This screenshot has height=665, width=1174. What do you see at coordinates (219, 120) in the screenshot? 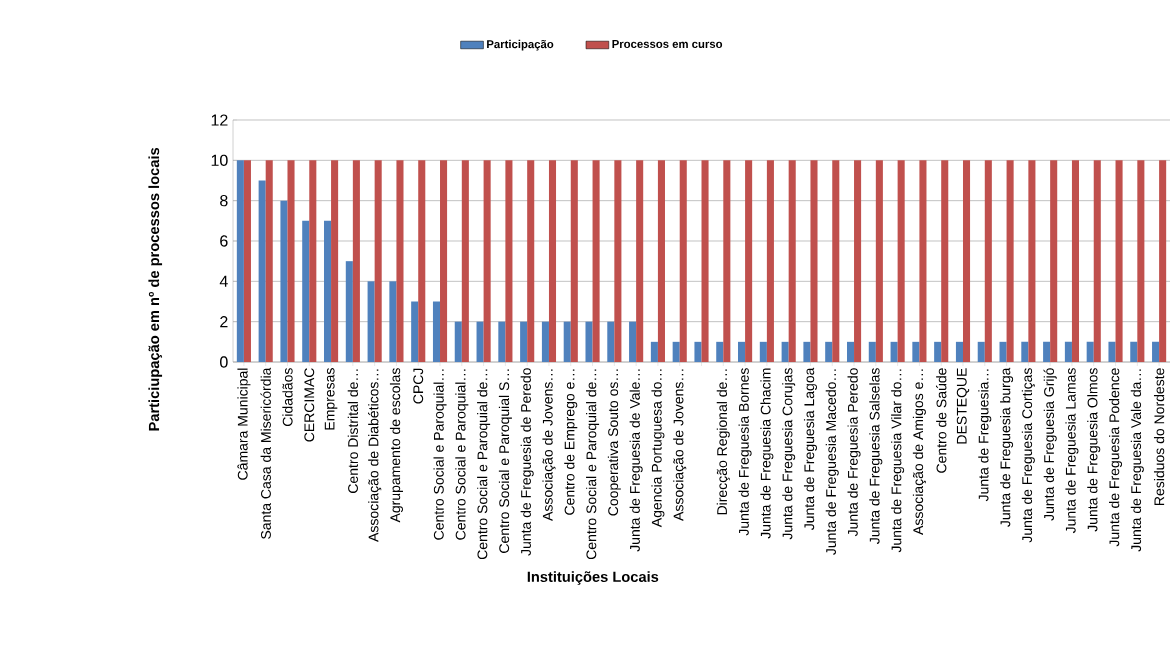
I see `y-tick-label: 12` at bounding box center [219, 120].